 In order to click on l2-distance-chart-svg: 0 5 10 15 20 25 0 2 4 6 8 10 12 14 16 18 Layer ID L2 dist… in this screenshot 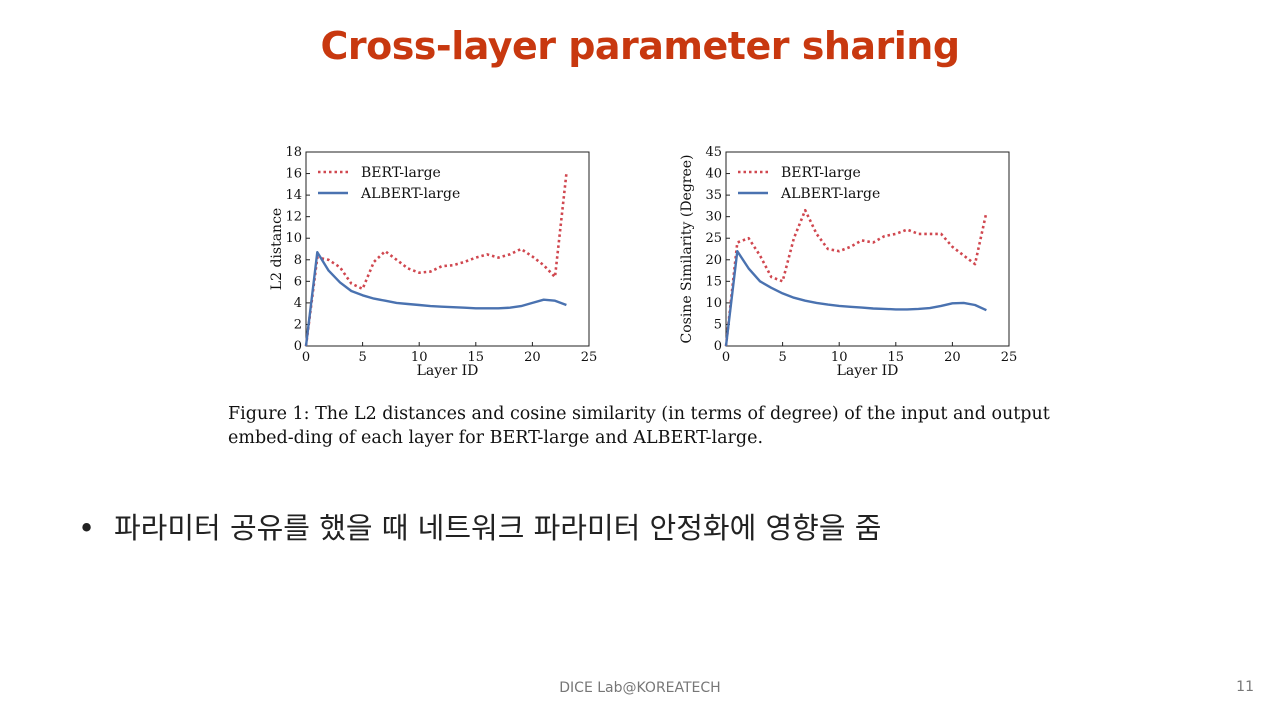, I will do `click(433, 262)`.